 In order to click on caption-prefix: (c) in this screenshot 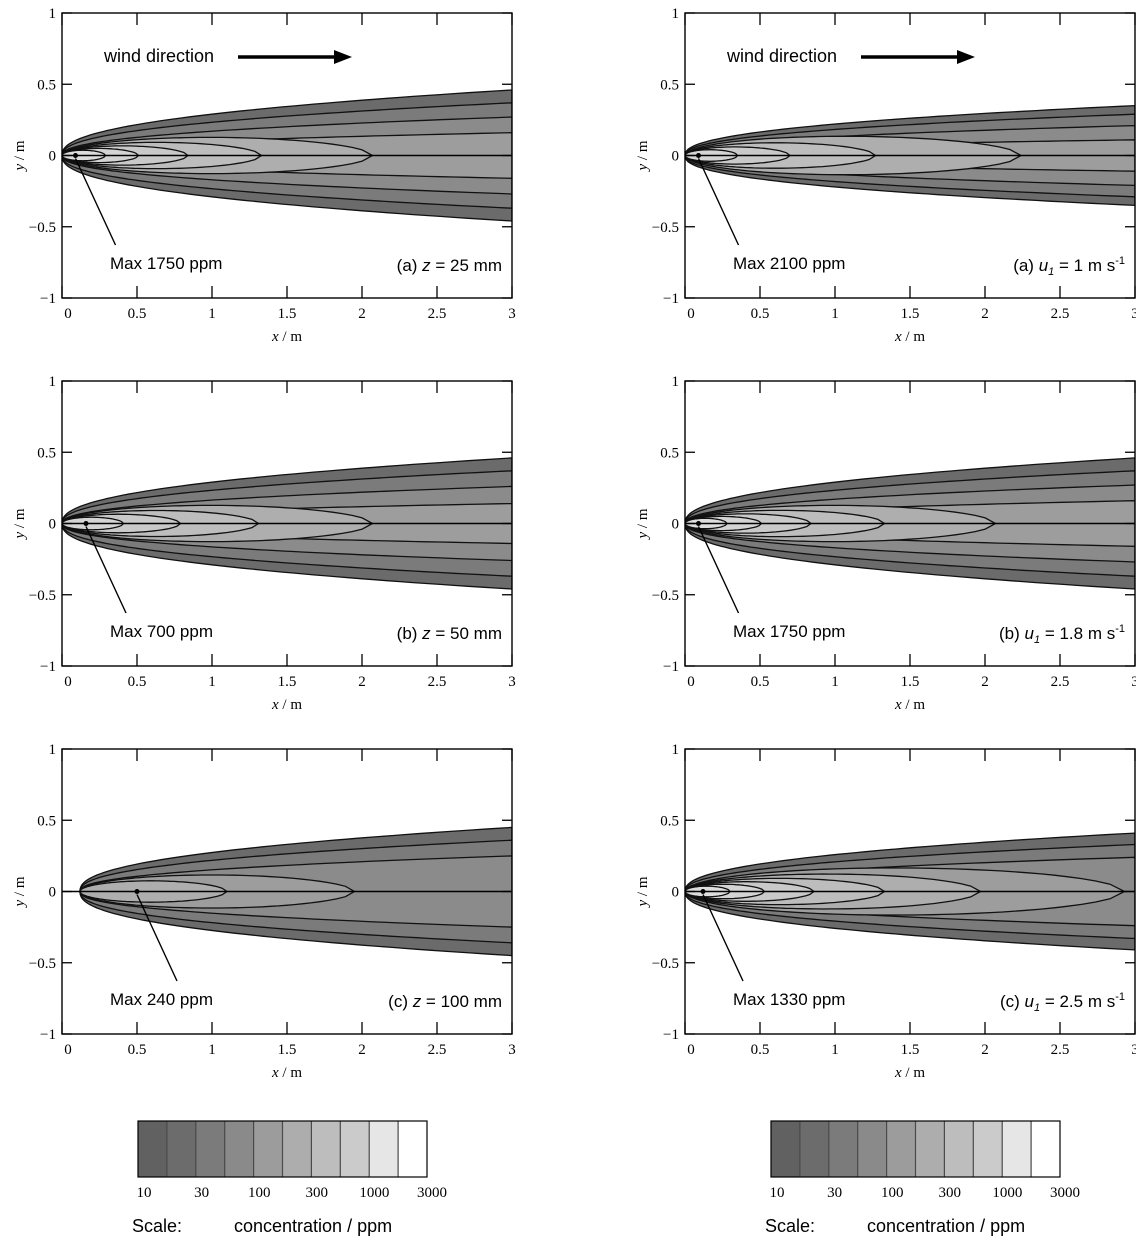, I will do `click(1012, 1001)`.